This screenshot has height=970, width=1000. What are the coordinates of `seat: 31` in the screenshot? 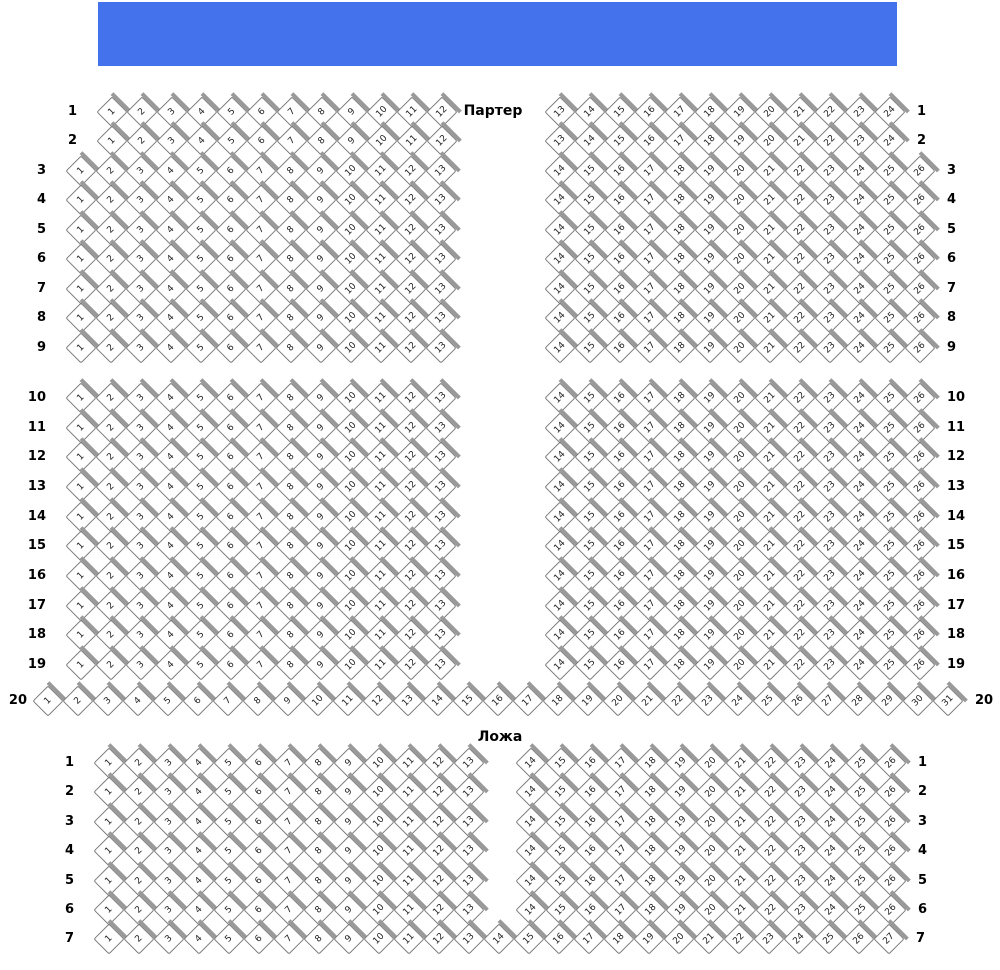 It's located at (948, 701).